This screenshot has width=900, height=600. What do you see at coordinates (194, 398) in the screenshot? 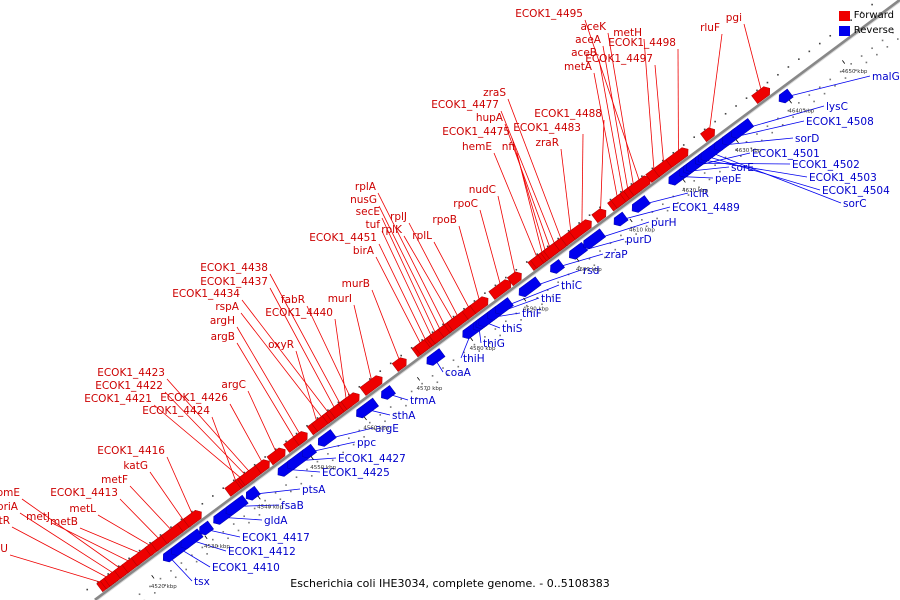
I see `gene-label: ECOK1_4426` at bounding box center [194, 398].